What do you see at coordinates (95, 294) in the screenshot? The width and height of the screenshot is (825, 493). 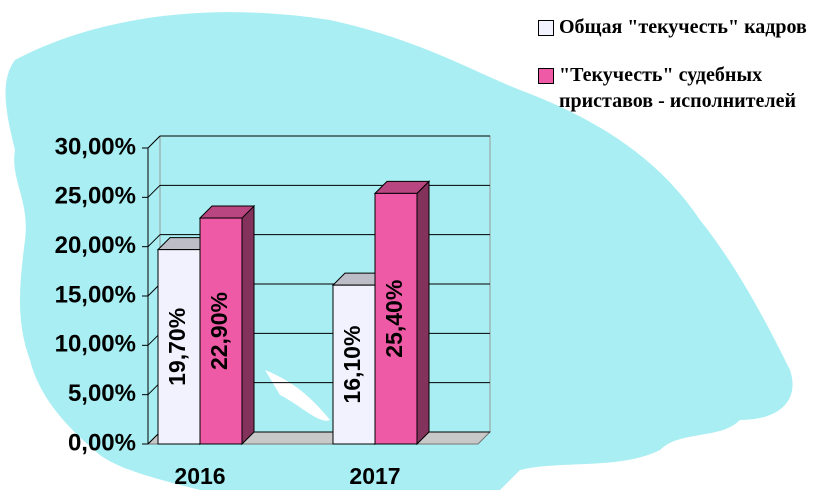 I see `y-tick-label: 15,00%` at bounding box center [95, 294].